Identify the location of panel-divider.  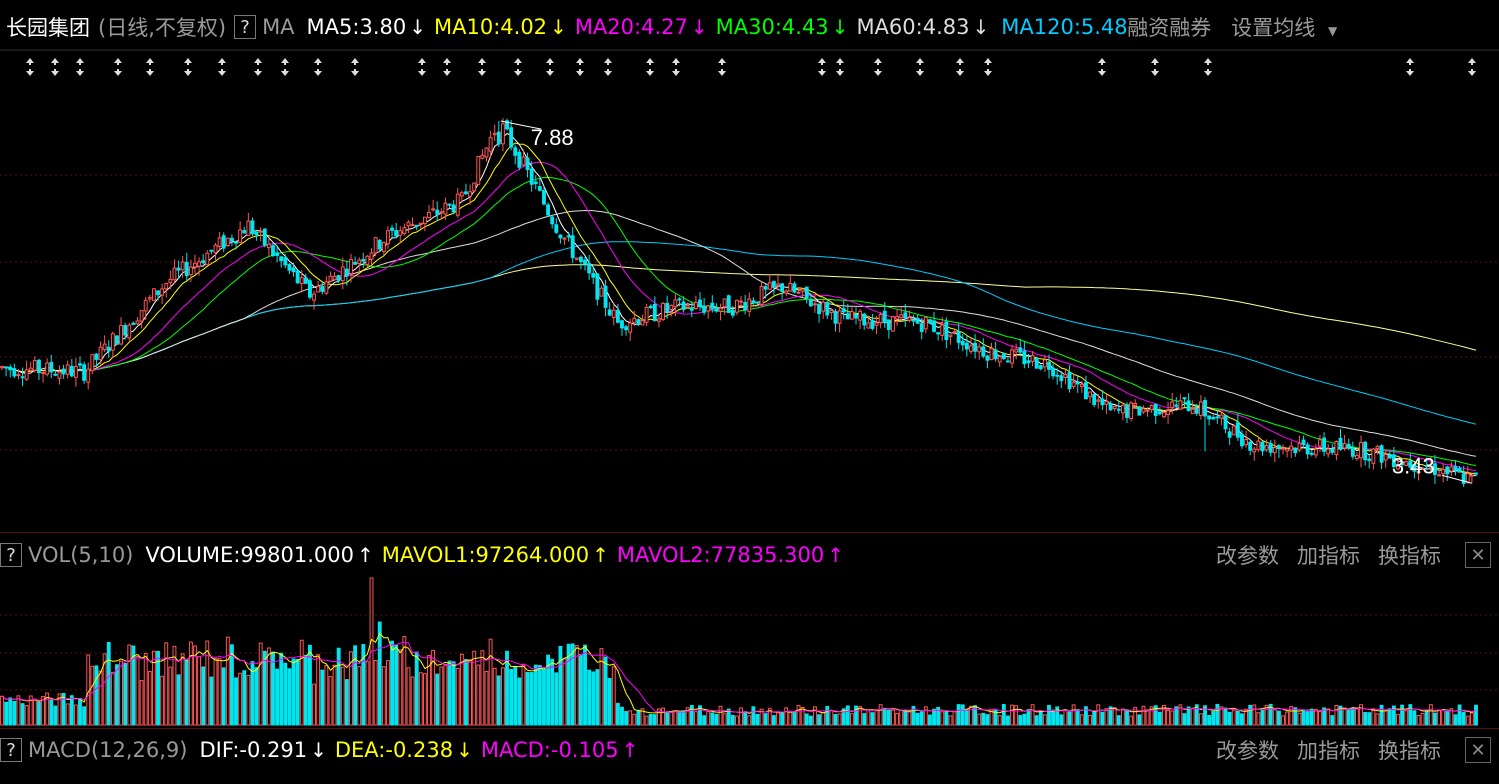
(749, 532).